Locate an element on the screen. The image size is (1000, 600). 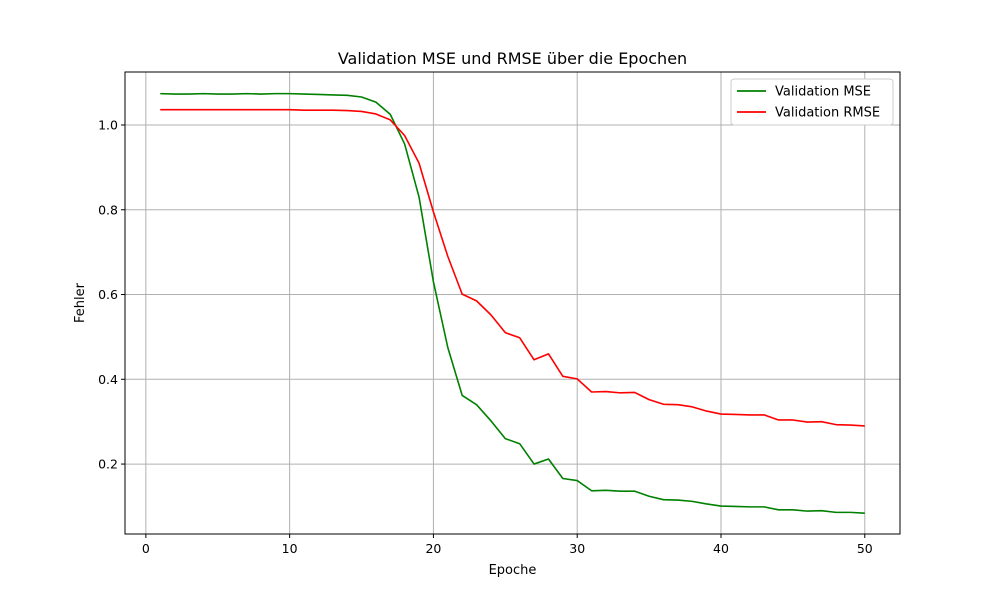
x-tick-label: 20 is located at coordinates (433, 548).